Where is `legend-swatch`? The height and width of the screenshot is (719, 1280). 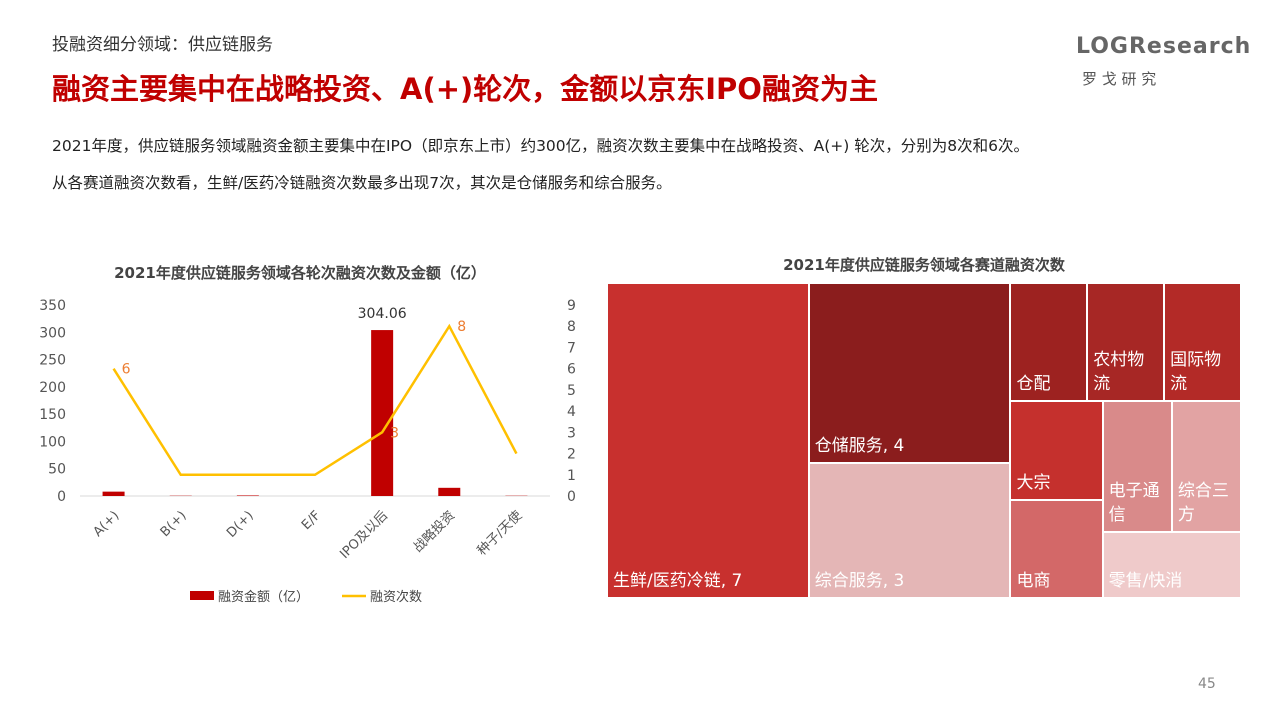 legend-swatch is located at coordinates (202, 595).